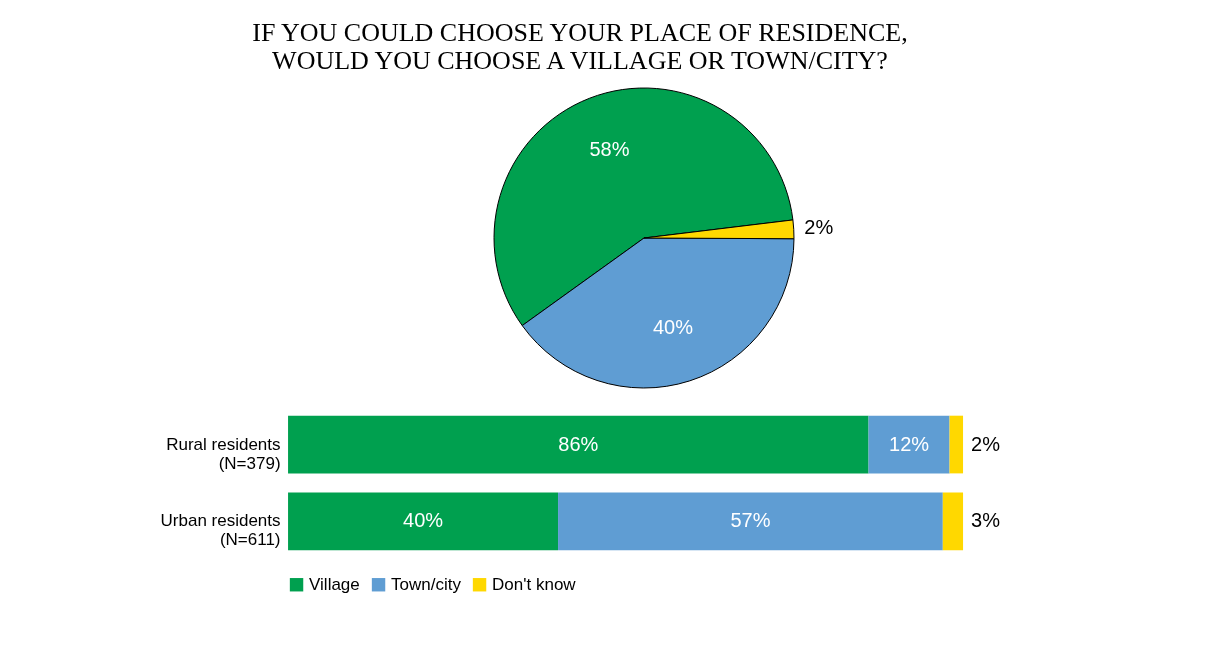  I want to click on legend-label: Village, so click(334, 584).